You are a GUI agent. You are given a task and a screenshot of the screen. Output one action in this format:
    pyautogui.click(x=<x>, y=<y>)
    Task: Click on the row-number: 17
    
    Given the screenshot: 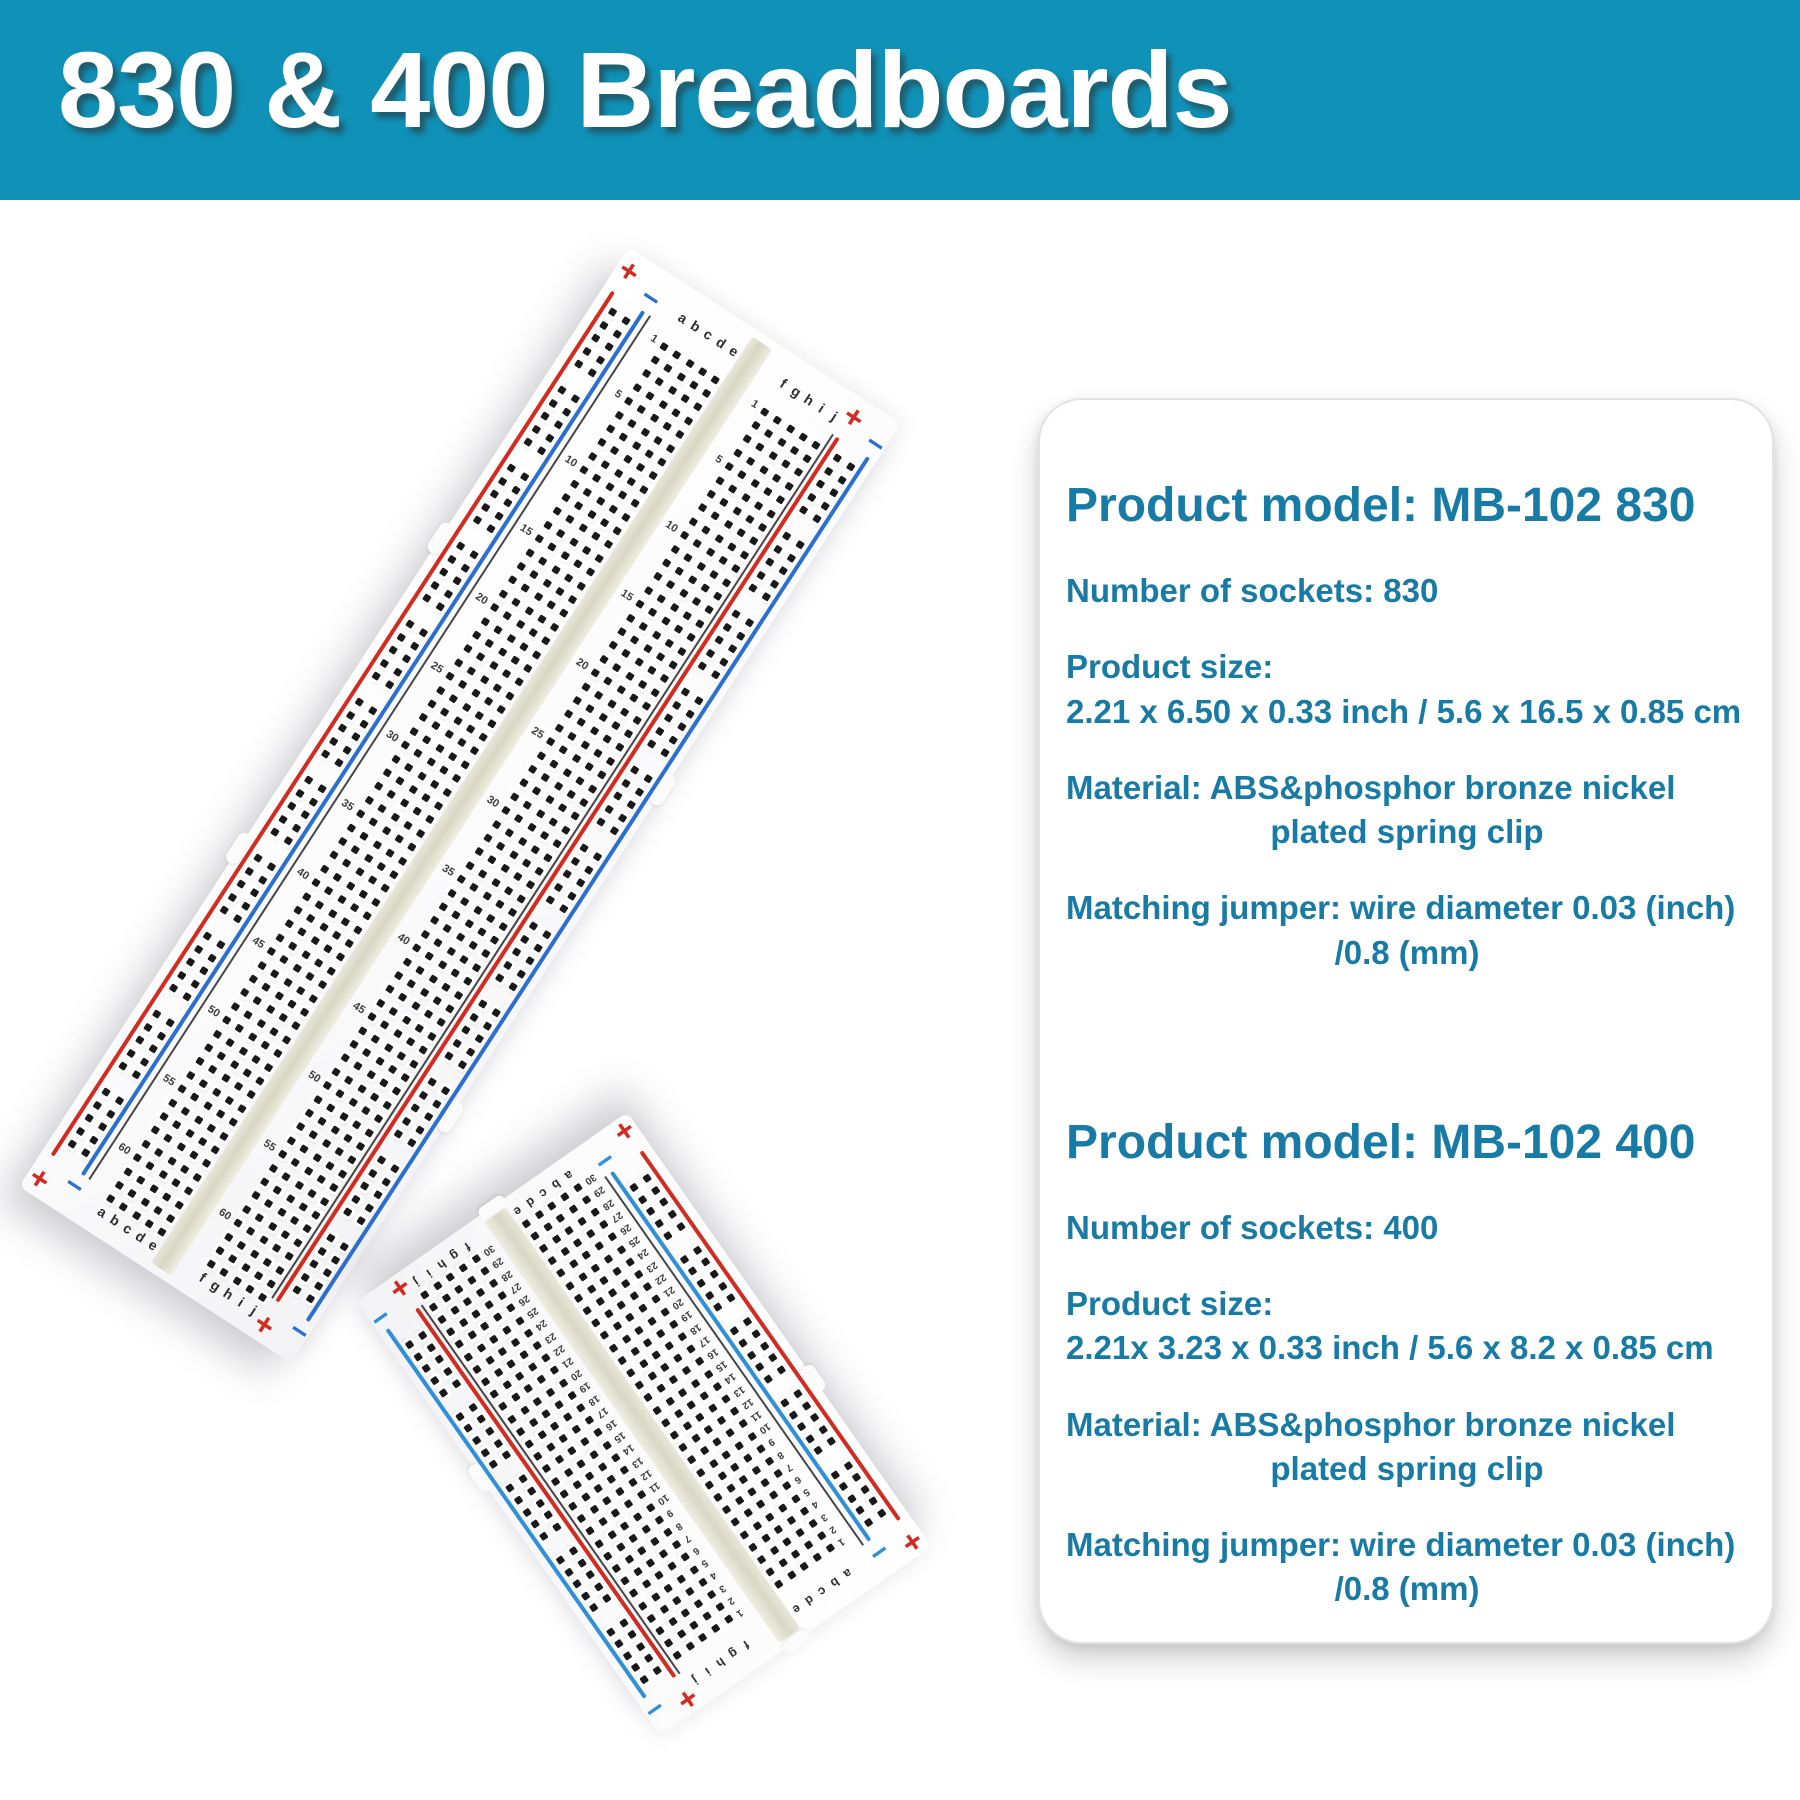 What is the action you would take?
    pyautogui.click(x=704, y=1341)
    